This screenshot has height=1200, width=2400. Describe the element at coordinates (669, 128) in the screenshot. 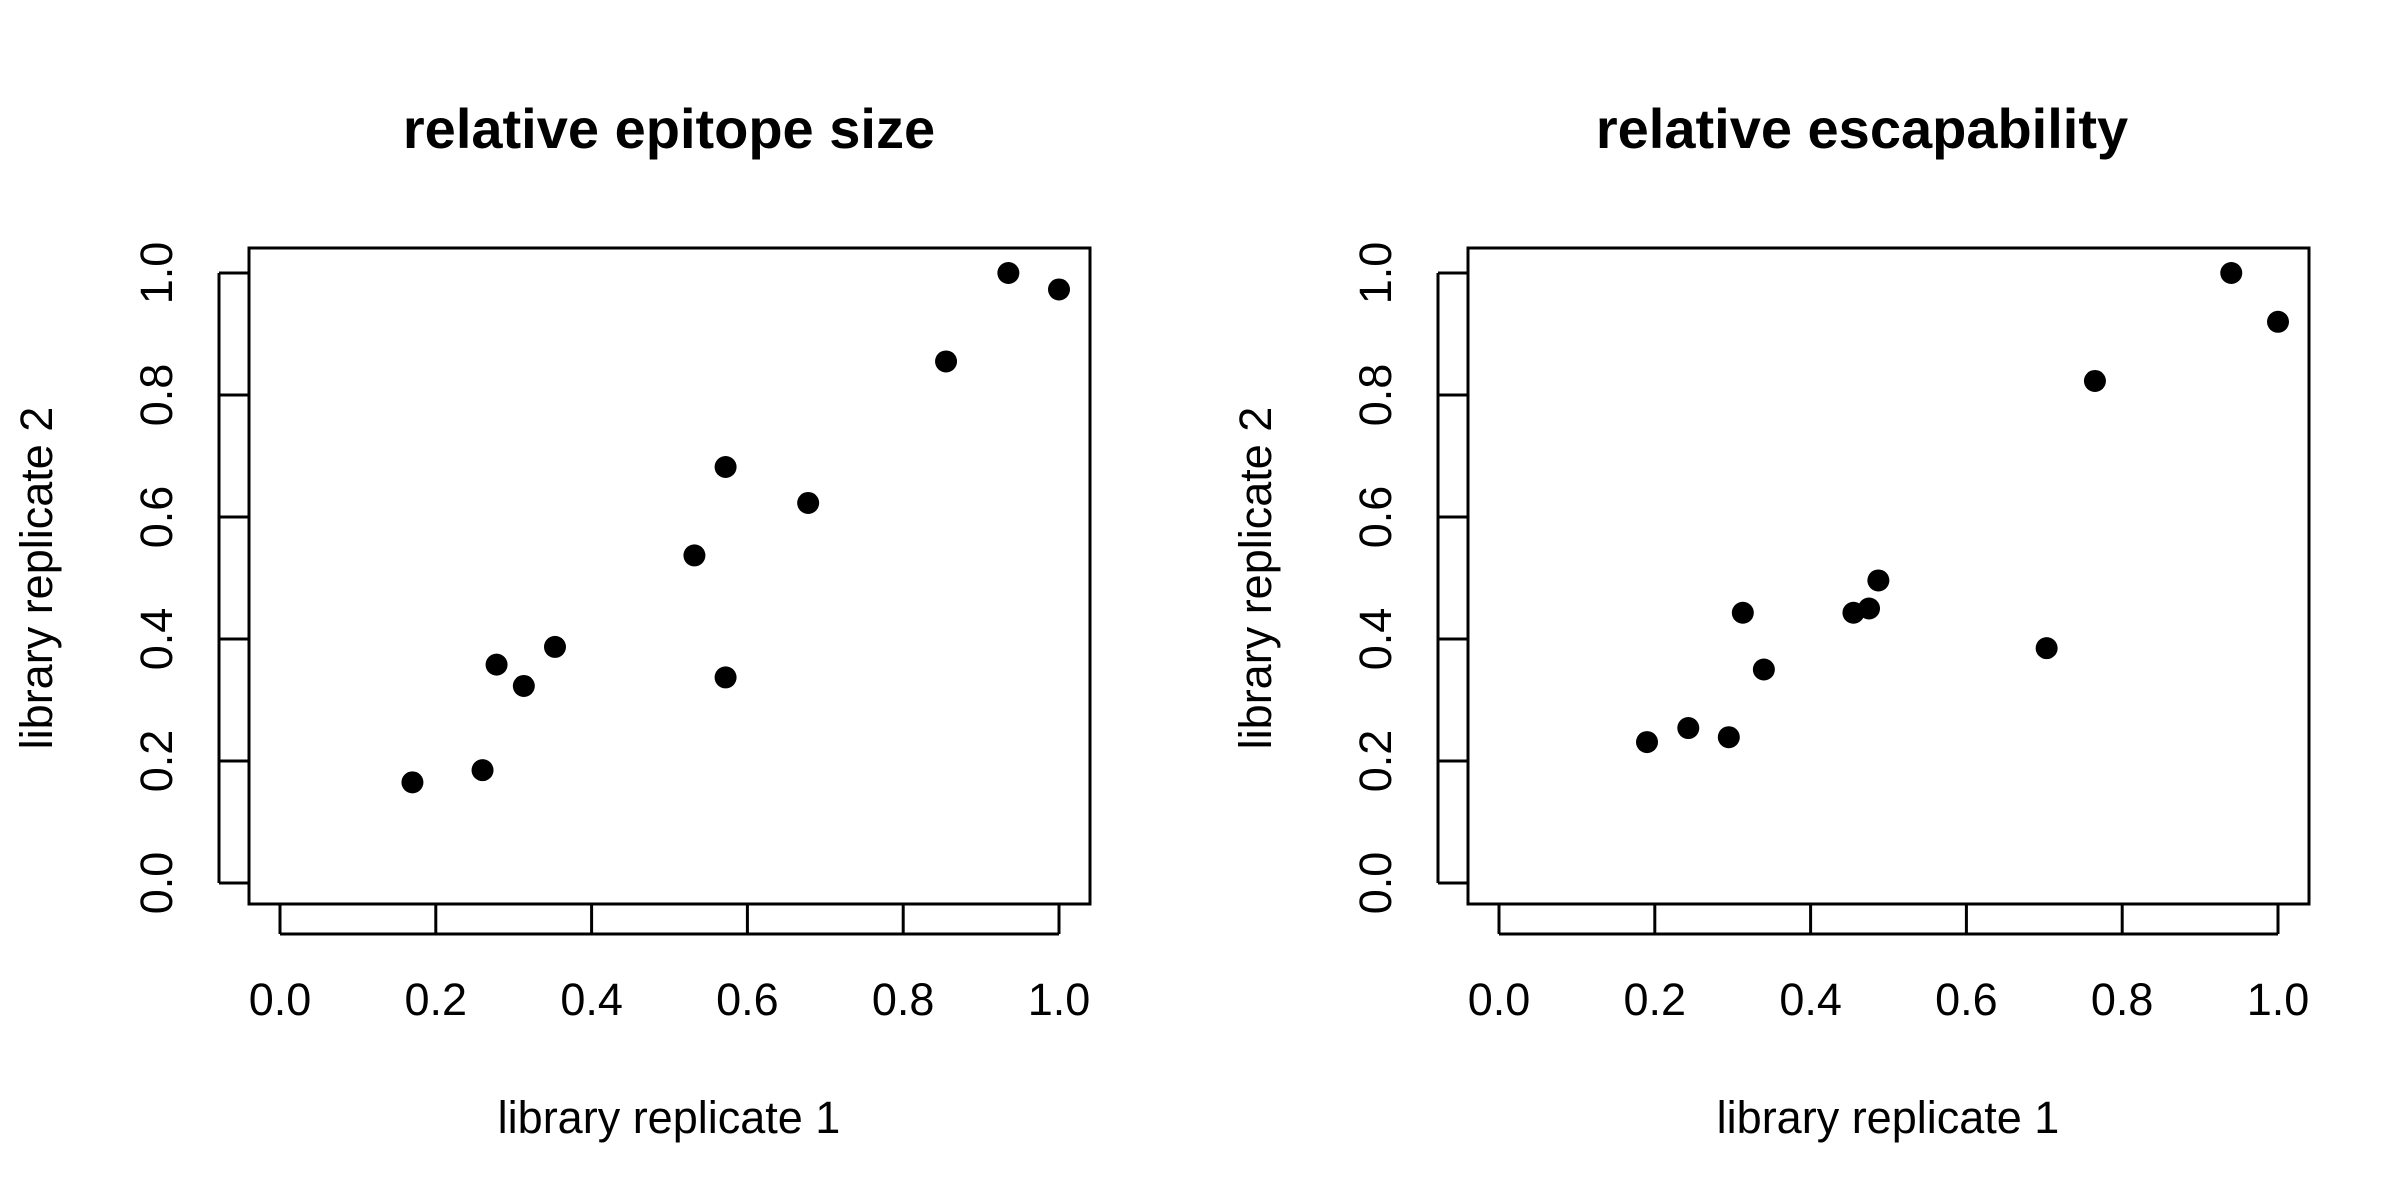

I see `chart-title: relative epitope size` at that location.